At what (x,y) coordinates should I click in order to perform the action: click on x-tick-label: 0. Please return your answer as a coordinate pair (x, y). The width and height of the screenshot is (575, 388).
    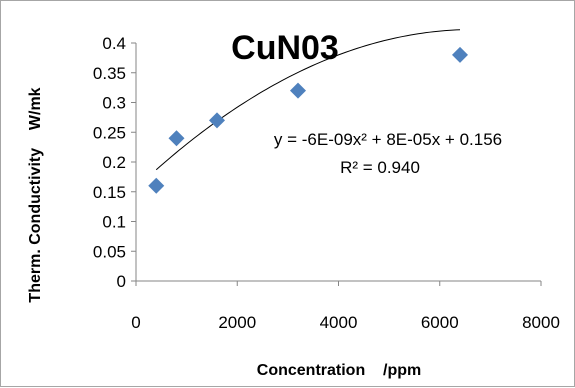
    Looking at the image, I should click on (135, 322).